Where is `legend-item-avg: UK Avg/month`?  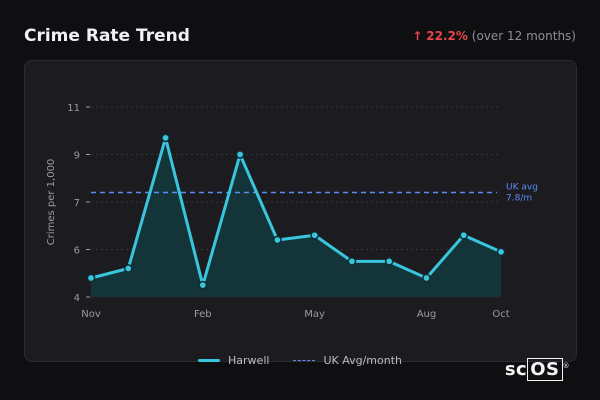 legend-item-avg: UK Avg/month is located at coordinates (347, 360).